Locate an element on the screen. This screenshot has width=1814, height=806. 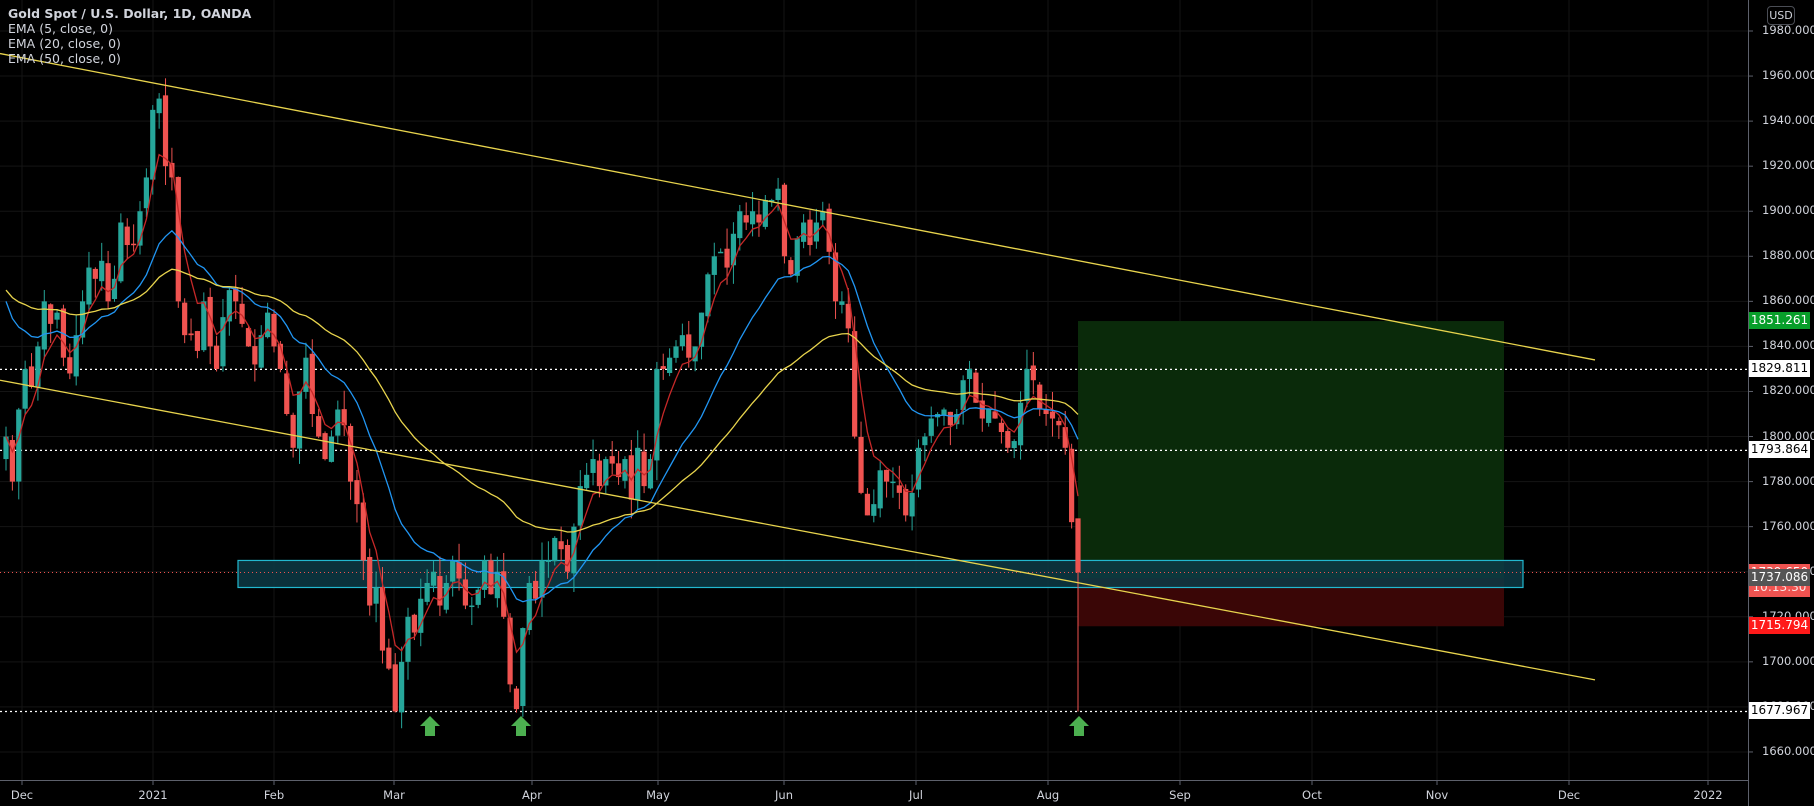
price-tick: 1920.000 is located at coordinates (1788, 165).